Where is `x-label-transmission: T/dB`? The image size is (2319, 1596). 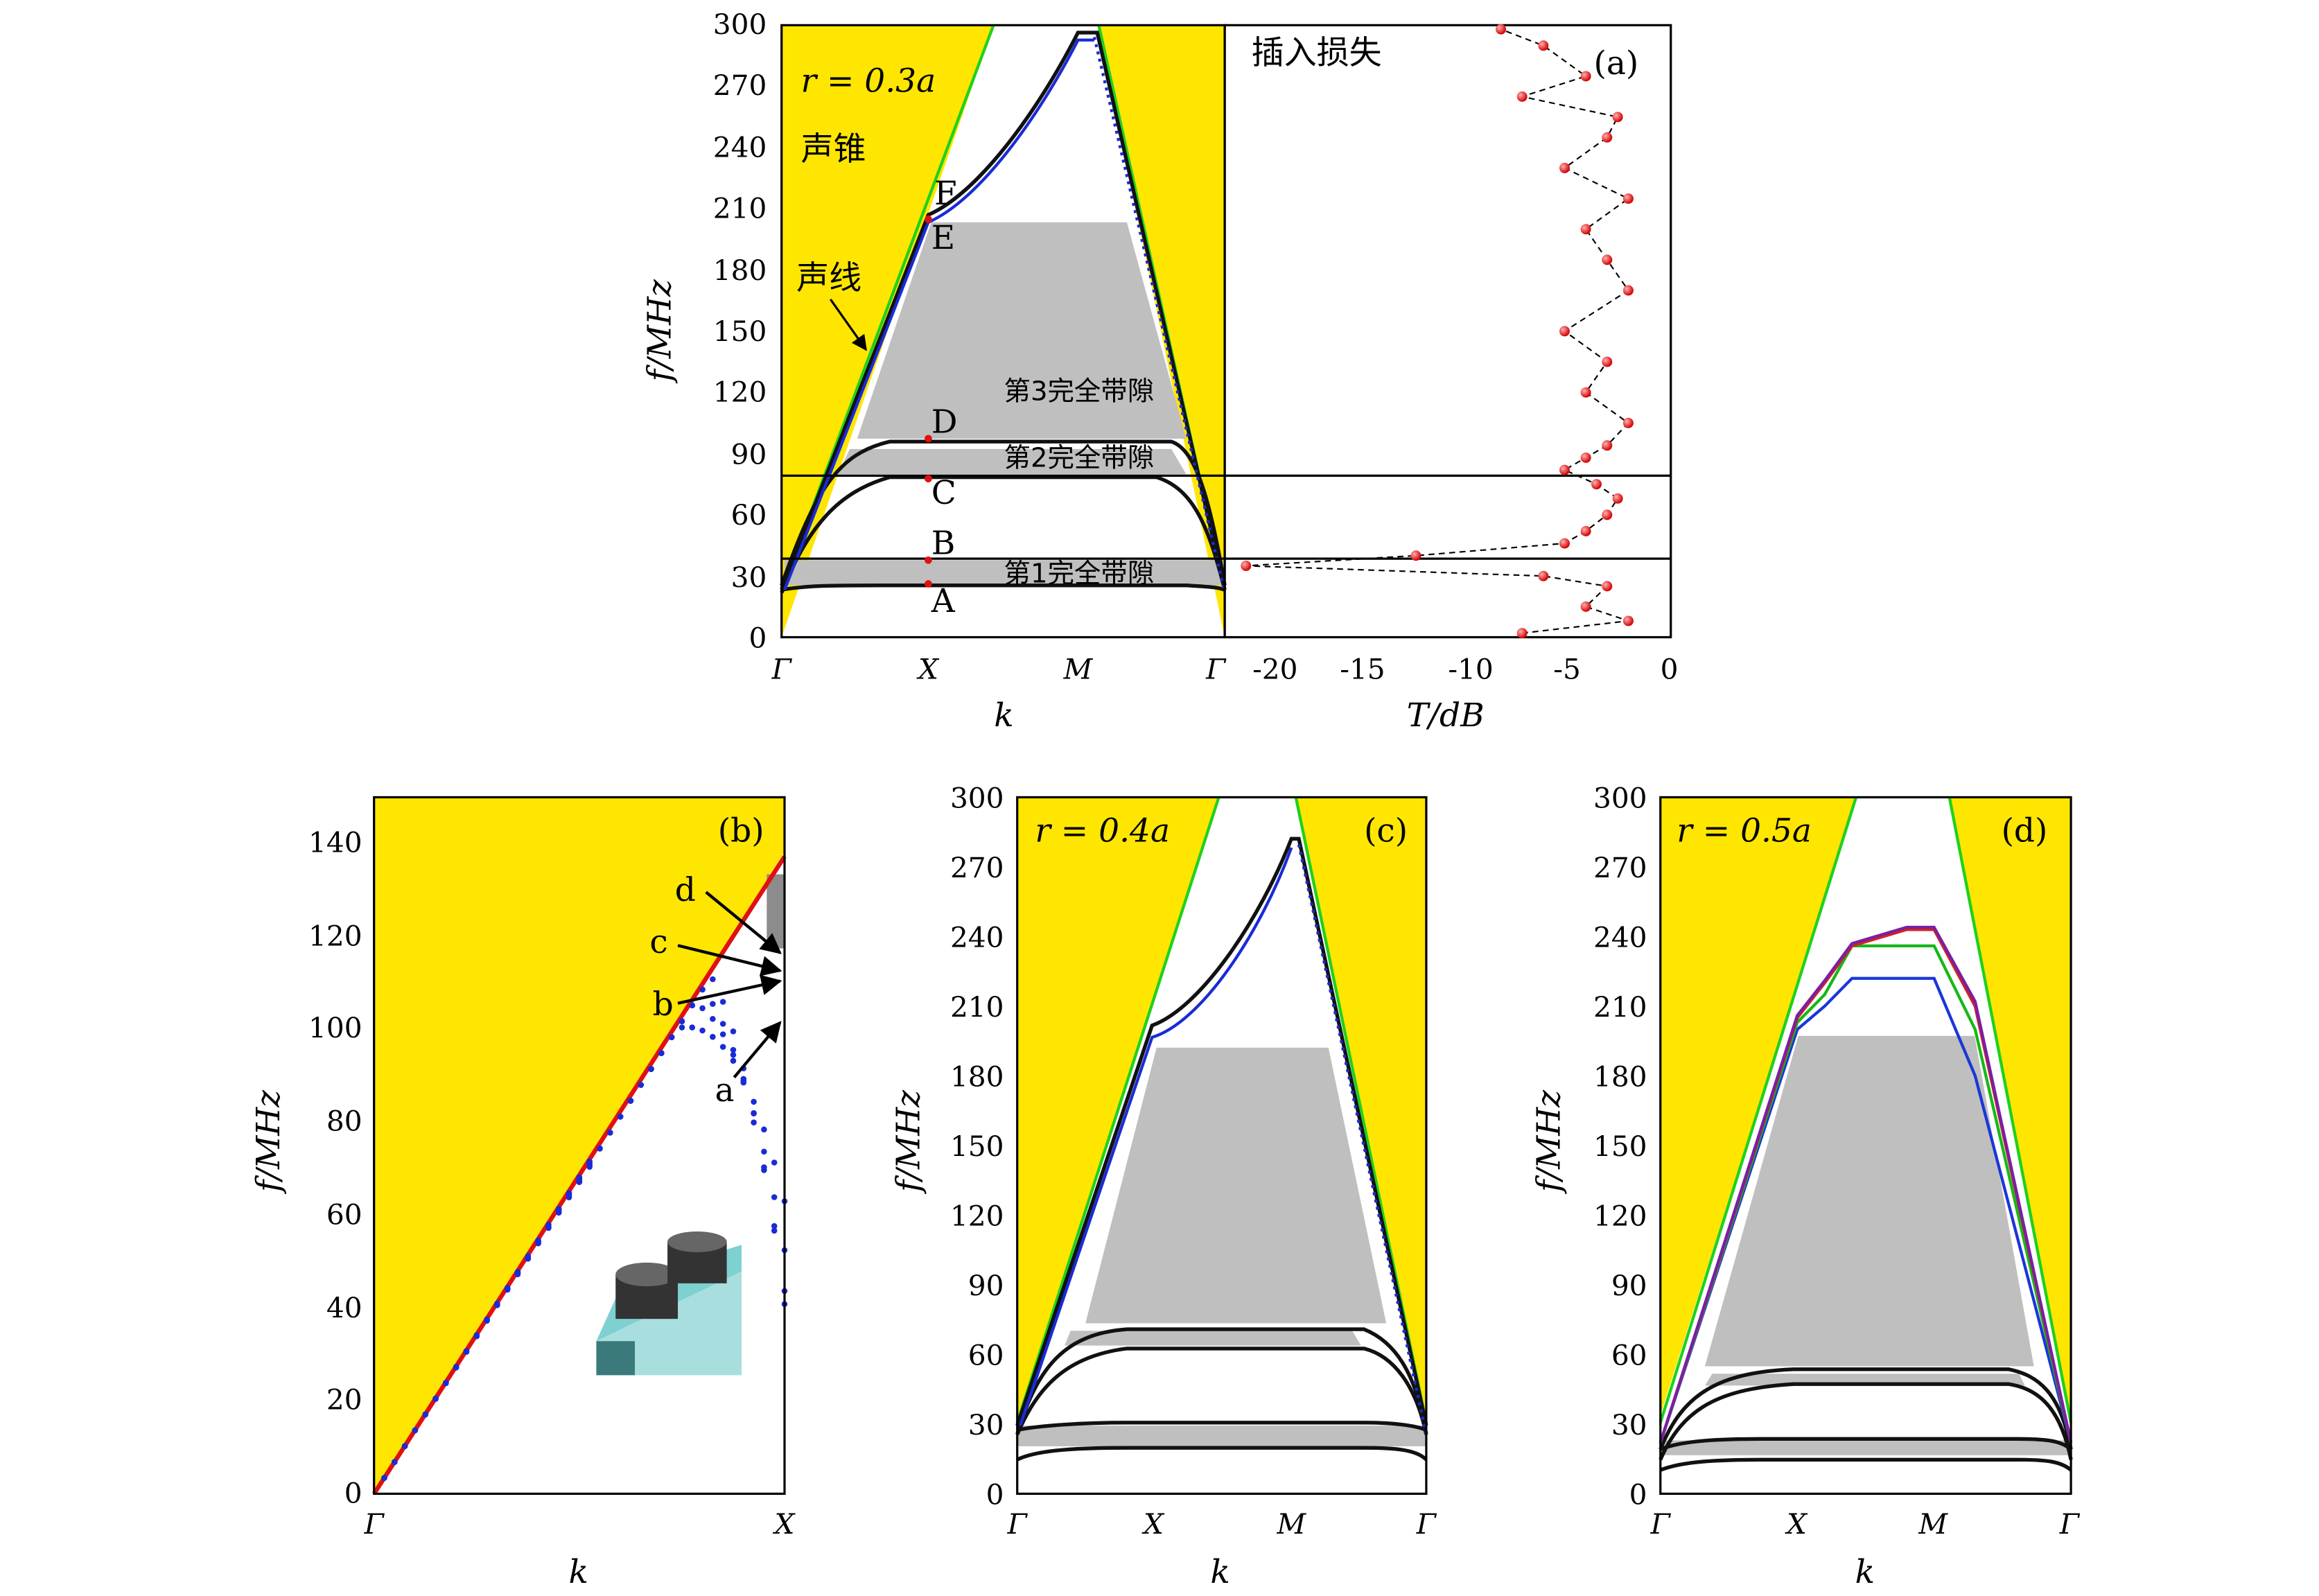 x-label-transmission: T/dB is located at coordinates (1446, 715).